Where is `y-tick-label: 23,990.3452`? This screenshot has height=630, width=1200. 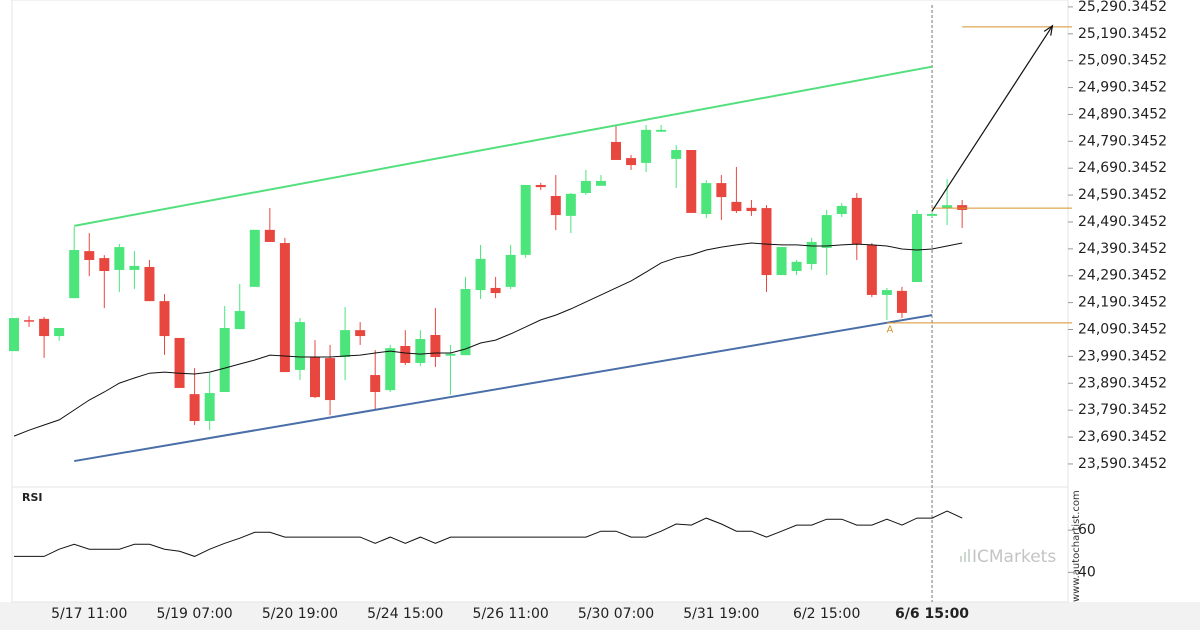 y-tick-label: 23,990.3452 is located at coordinates (1122, 356).